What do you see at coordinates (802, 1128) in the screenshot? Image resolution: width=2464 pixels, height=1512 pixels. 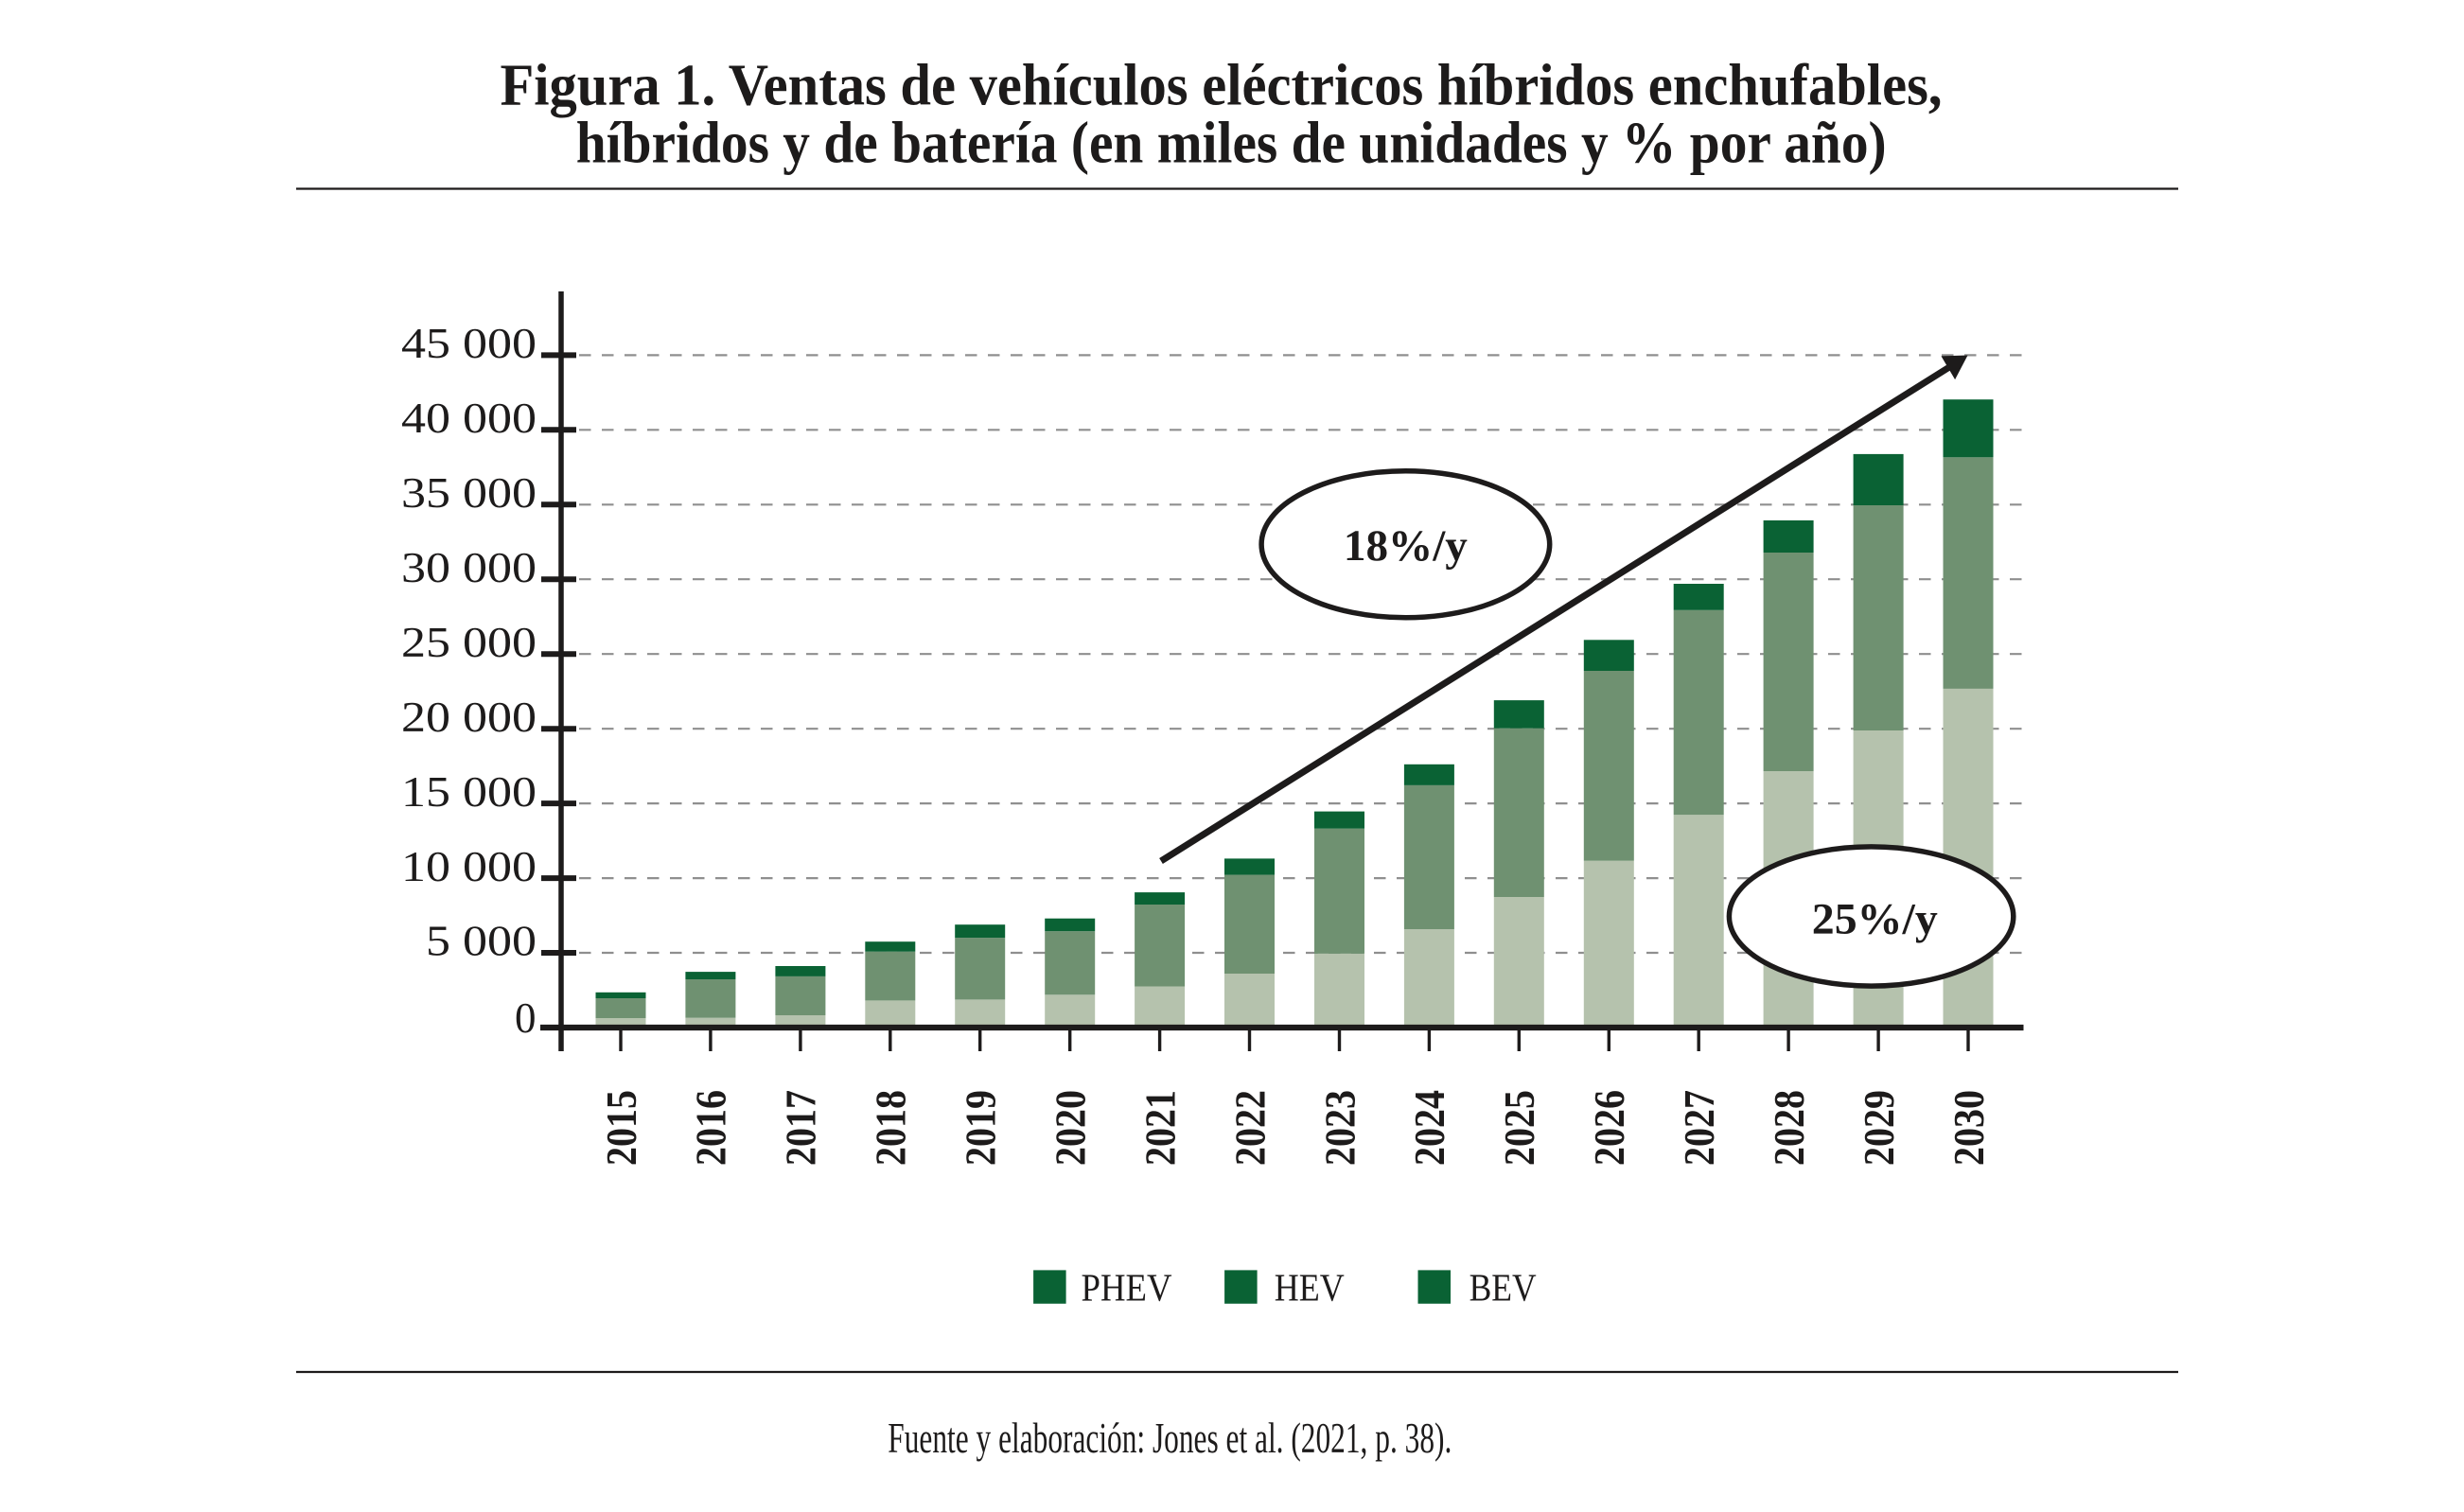 I see `svg-text: 2017` at bounding box center [802, 1128].